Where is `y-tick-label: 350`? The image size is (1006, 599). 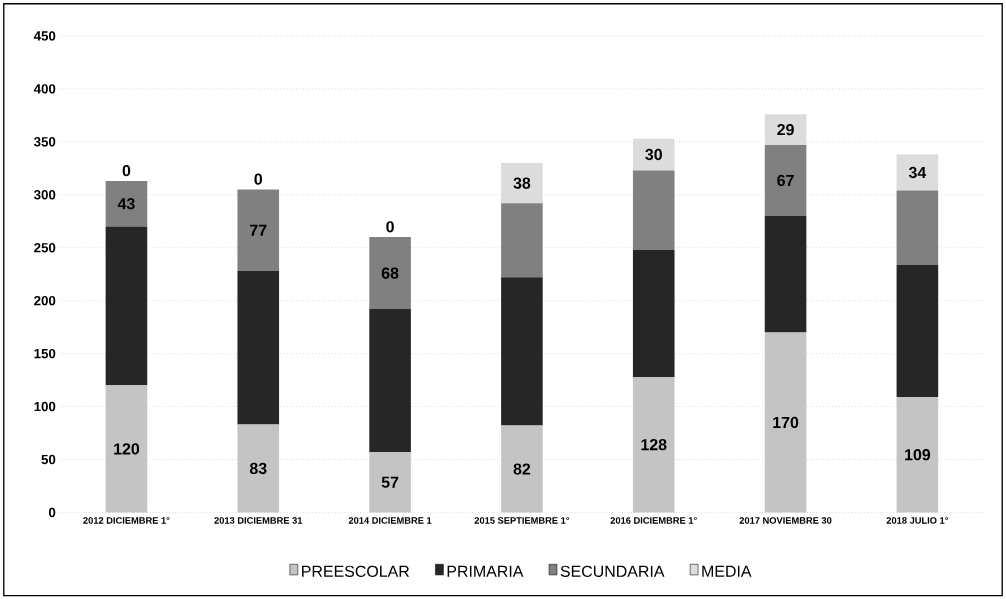 y-tick-label: 350 is located at coordinates (44, 141).